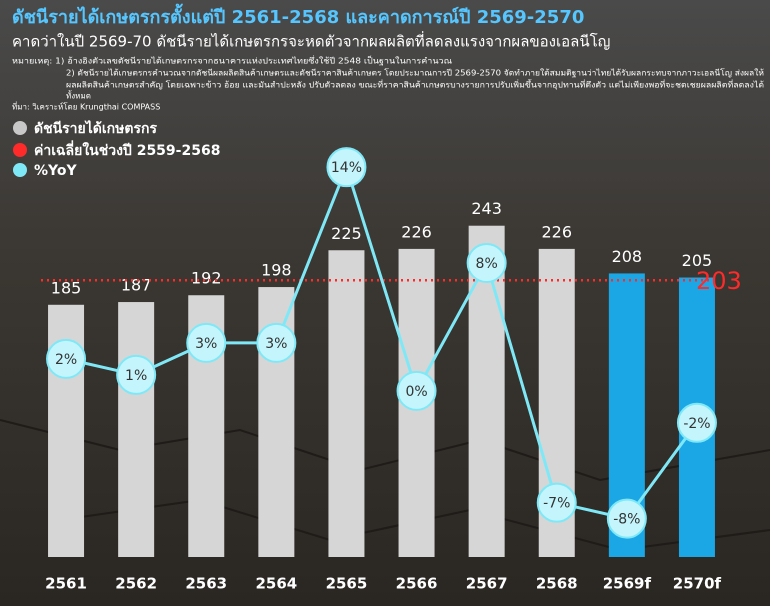  What do you see at coordinates (276, 584) in the screenshot?
I see `x-tick-label: 2564` at bounding box center [276, 584].